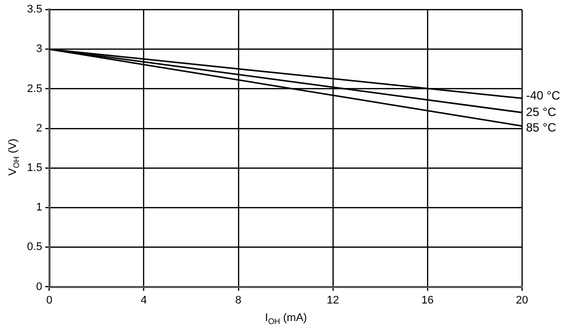  I want to click on x-tick-label: 12, so click(333, 300).